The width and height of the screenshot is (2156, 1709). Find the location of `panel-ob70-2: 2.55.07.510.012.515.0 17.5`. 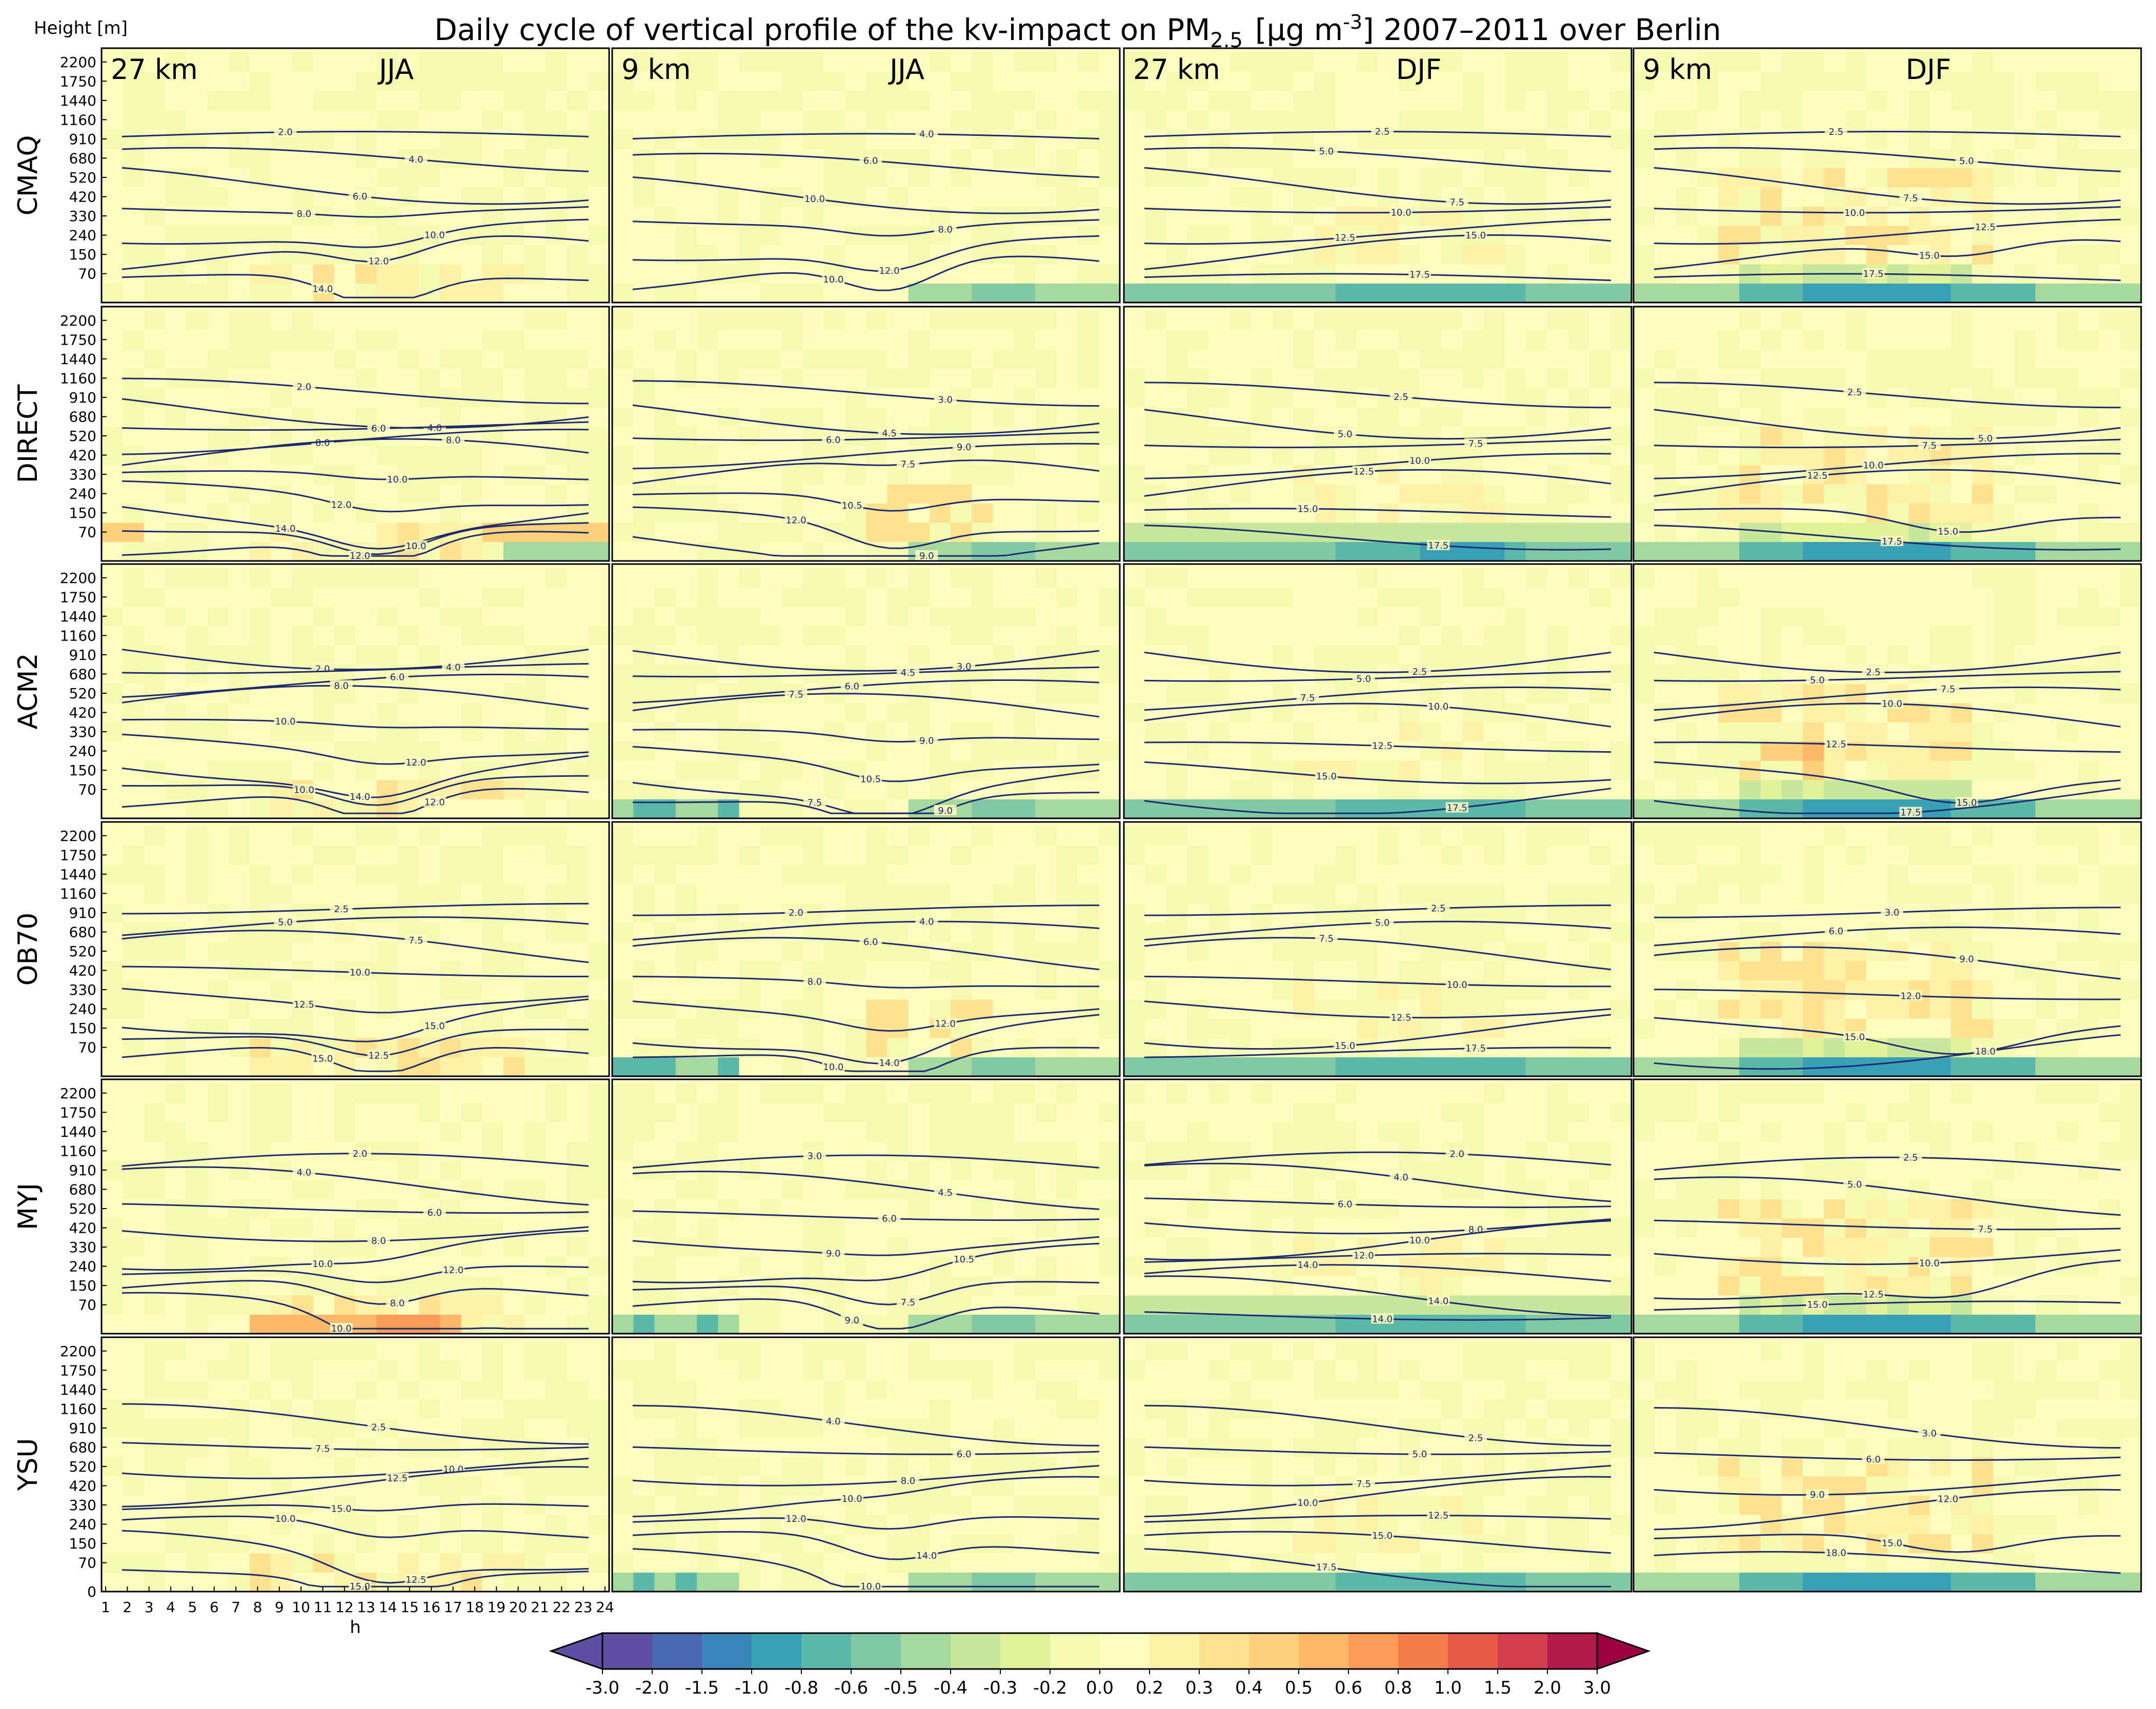

panel-ob70-2: 2.55.07.510.012.515.0 17.5 is located at coordinates (1378, 949).